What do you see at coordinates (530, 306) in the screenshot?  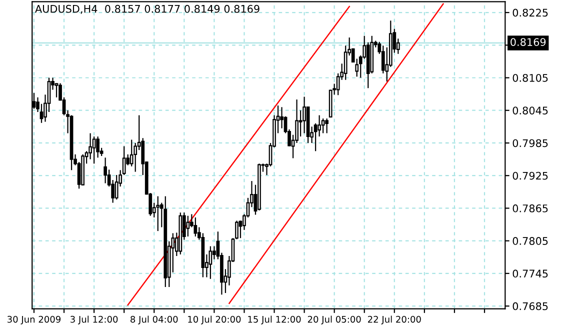 I see `y-tick-label: 0.7685` at bounding box center [530, 306].